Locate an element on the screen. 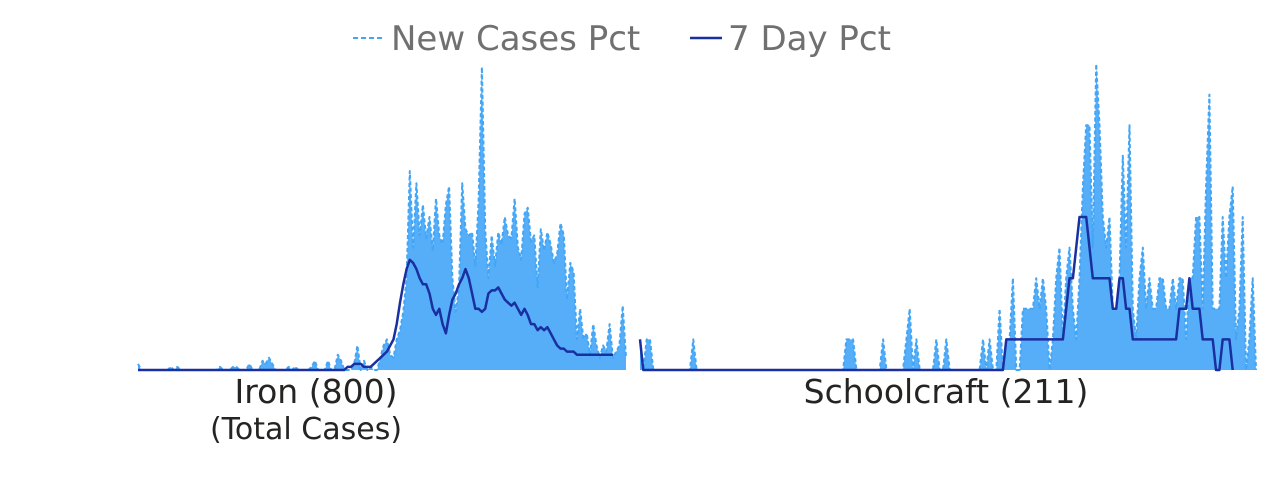 The width and height of the screenshot is (1280, 485). legend-label-new-cases-pct: New Cases Pct is located at coordinates (515, 39).